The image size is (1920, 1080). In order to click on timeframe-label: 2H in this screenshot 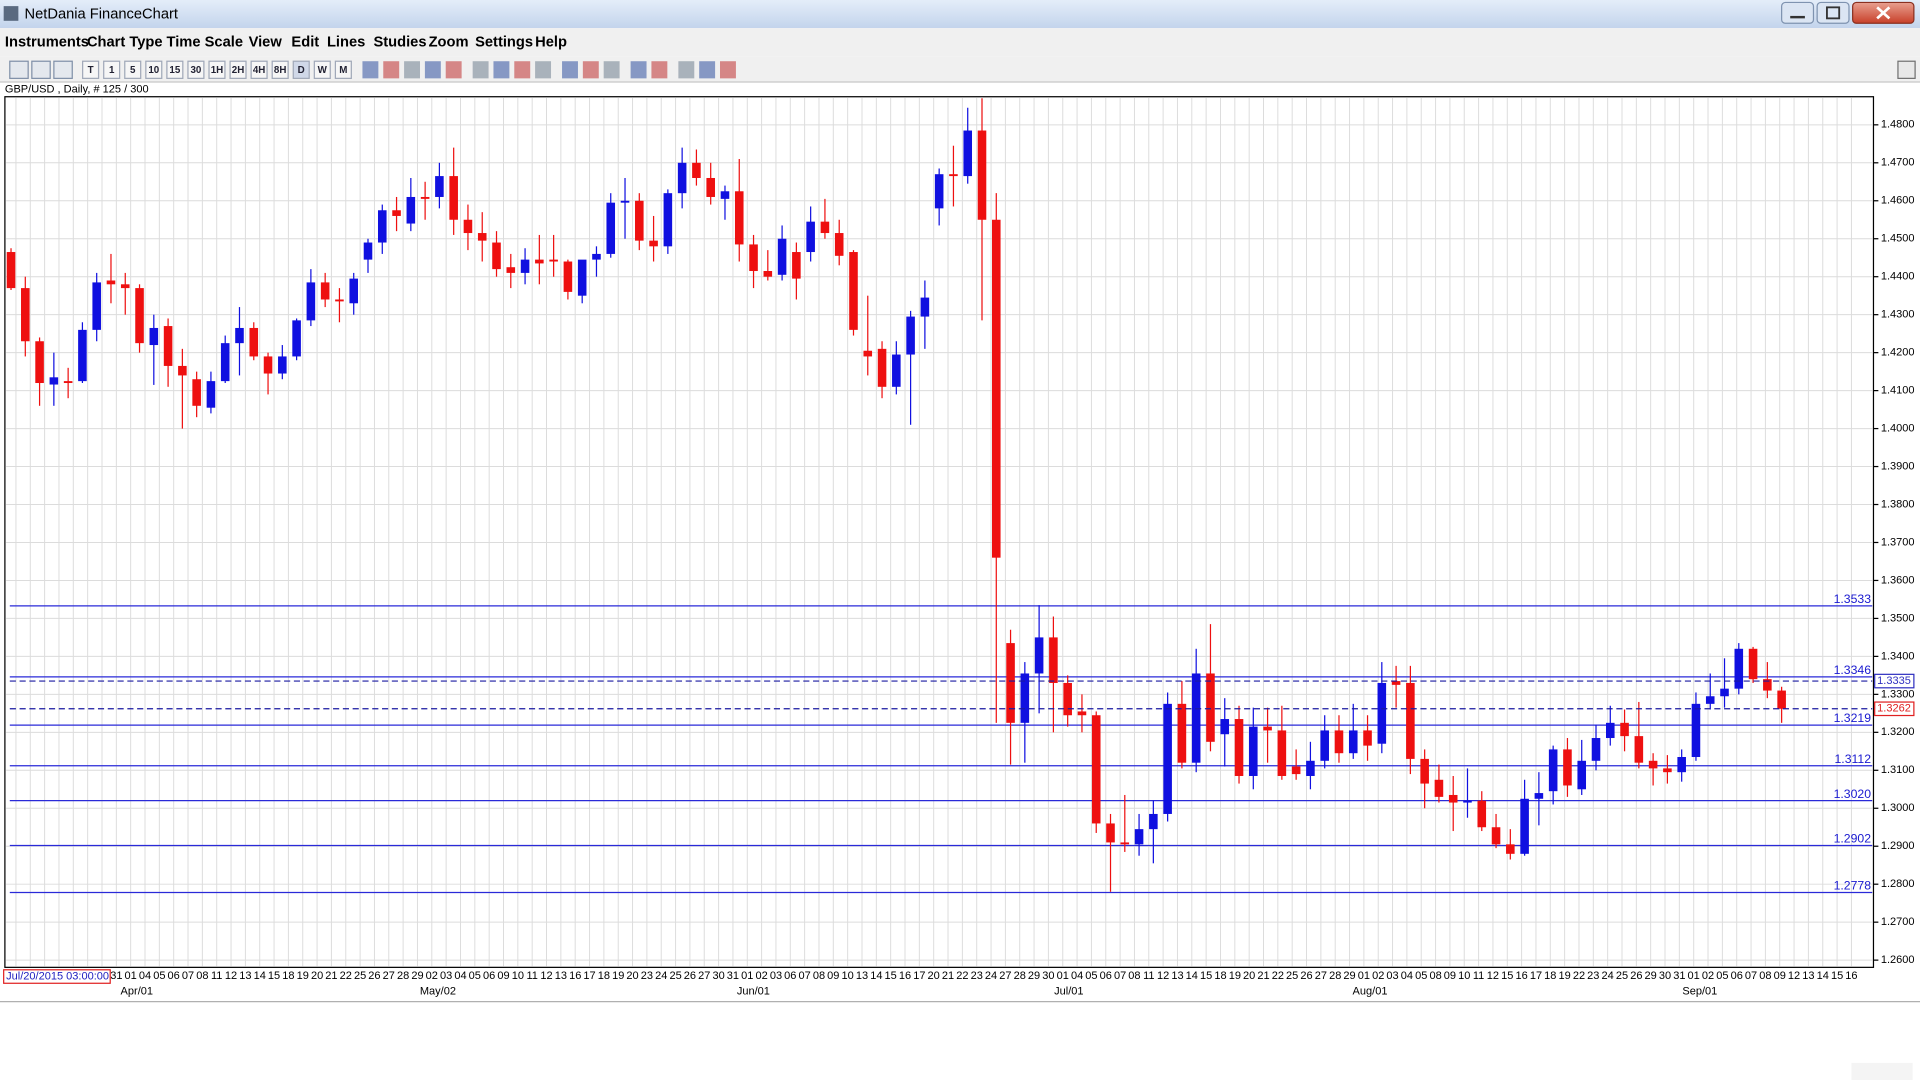, I will do `click(238, 70)`.